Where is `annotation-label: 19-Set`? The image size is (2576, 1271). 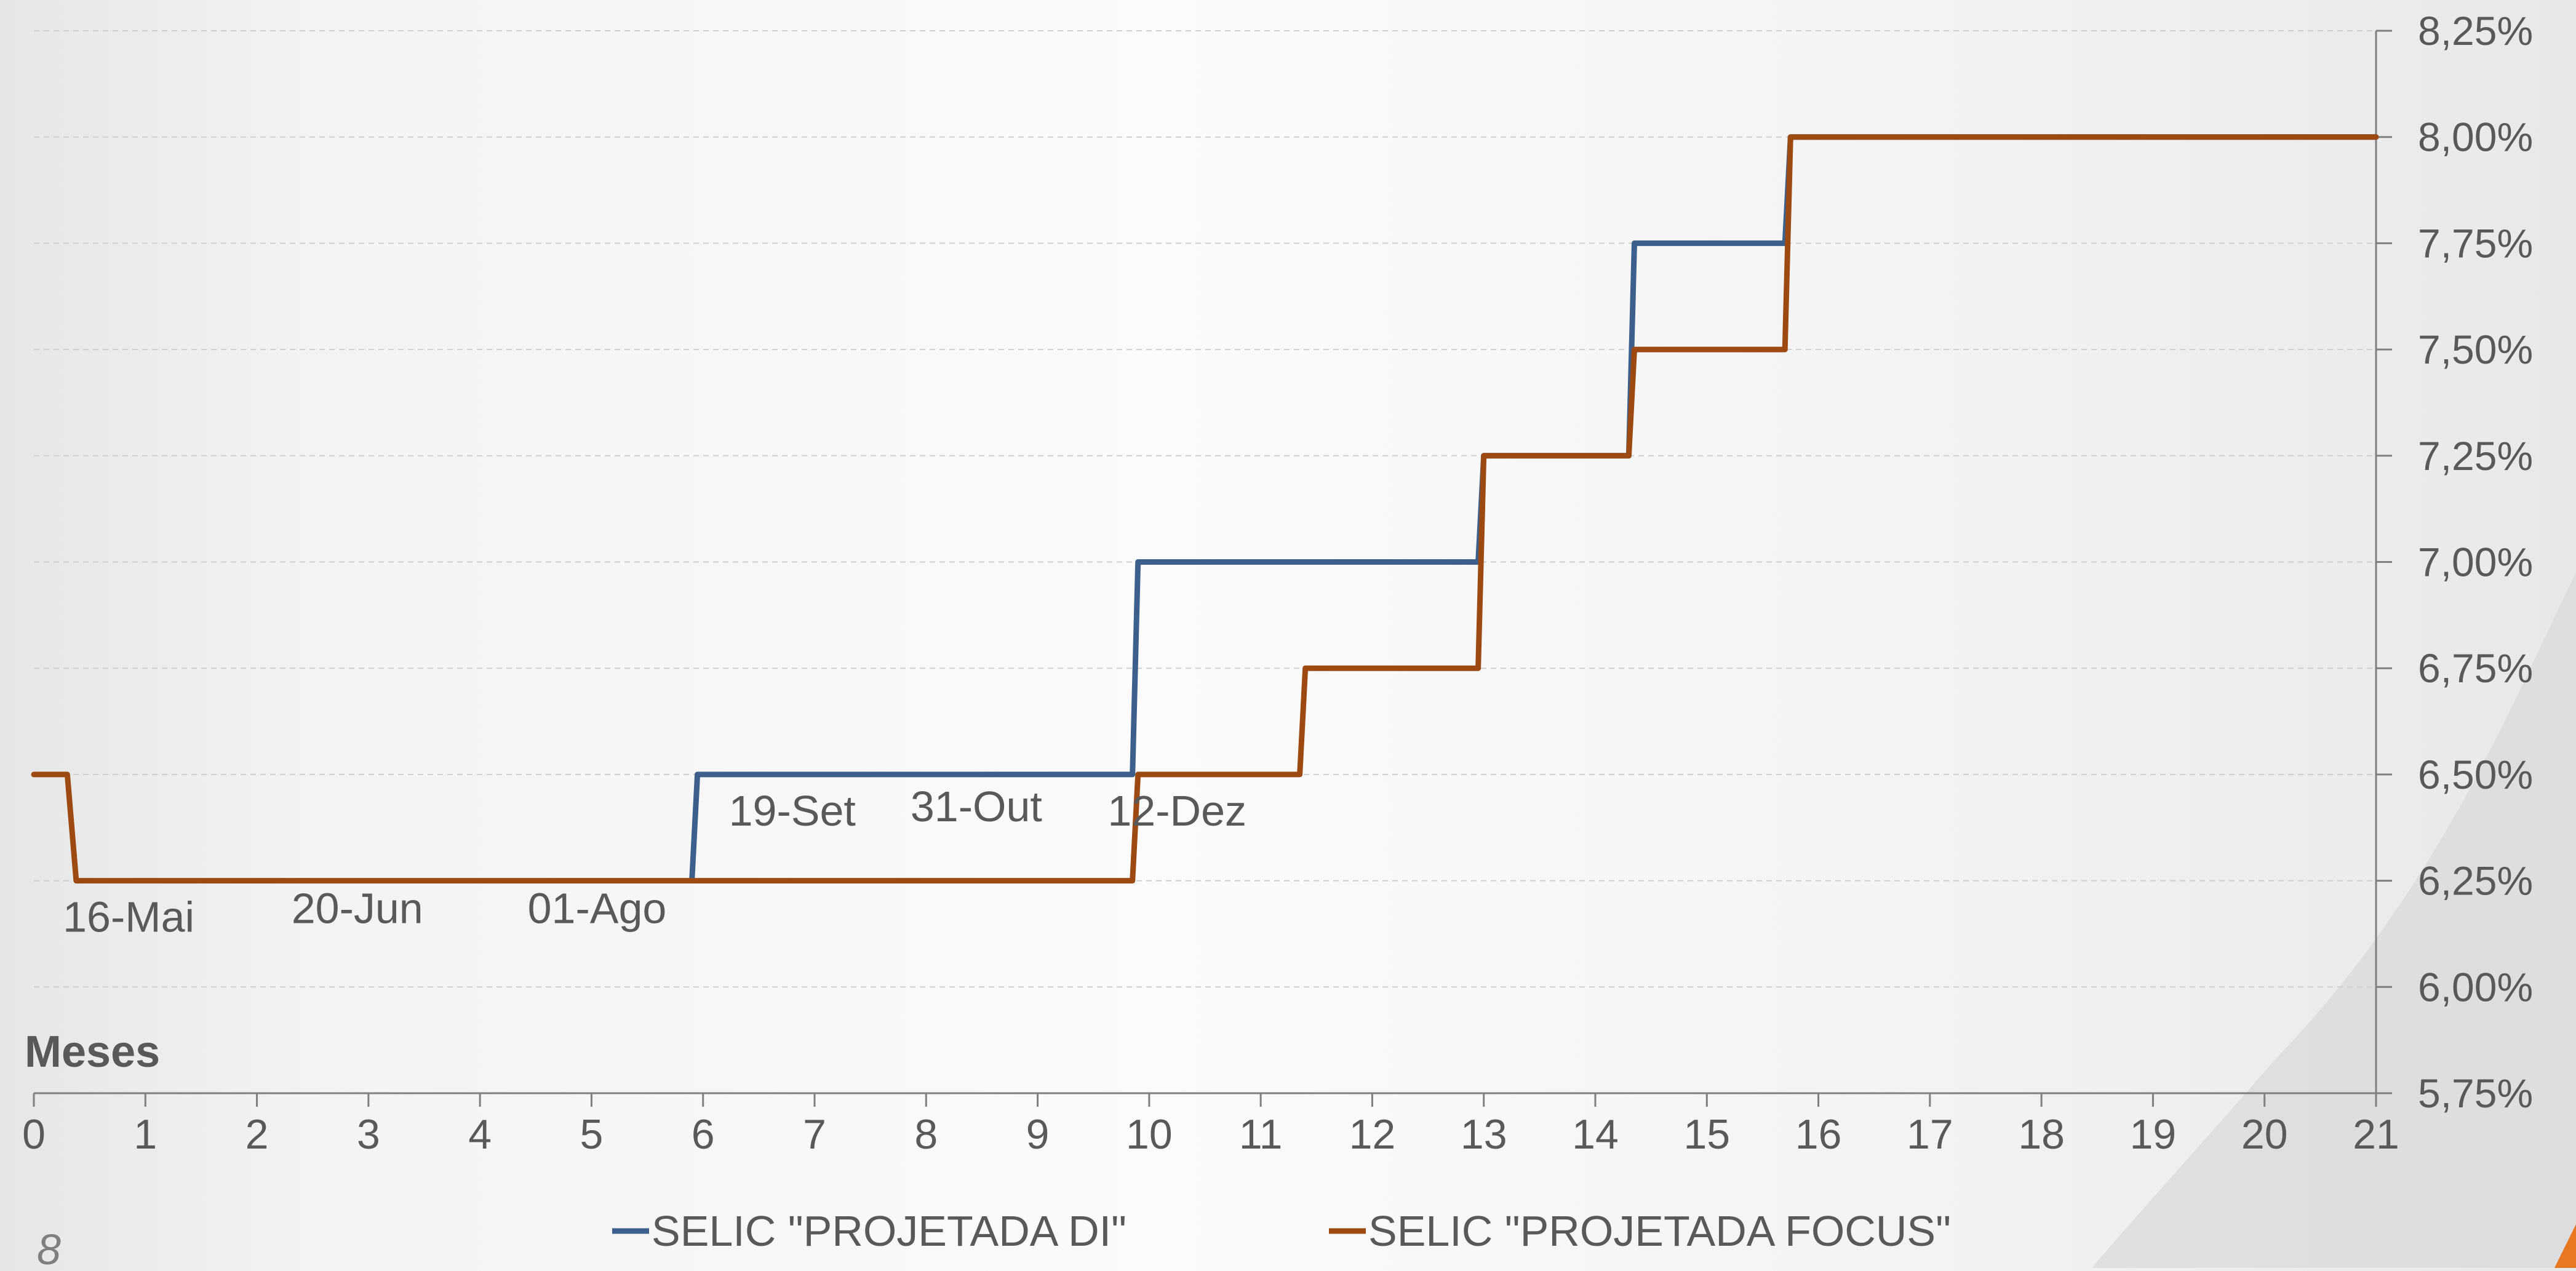
annotation-label: 19-Set is located at coordinates (792, 811).